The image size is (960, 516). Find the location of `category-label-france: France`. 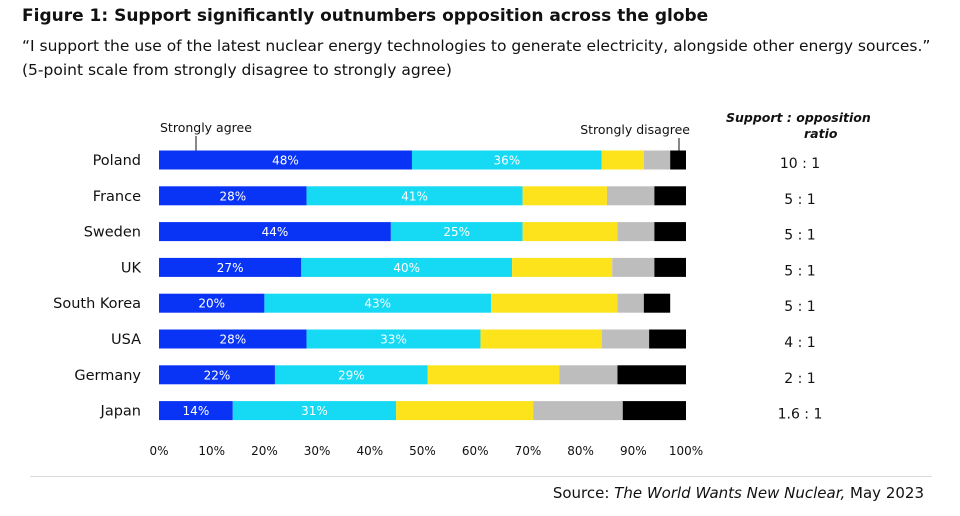

category-label-france: France is located at coordinates (117, 197).